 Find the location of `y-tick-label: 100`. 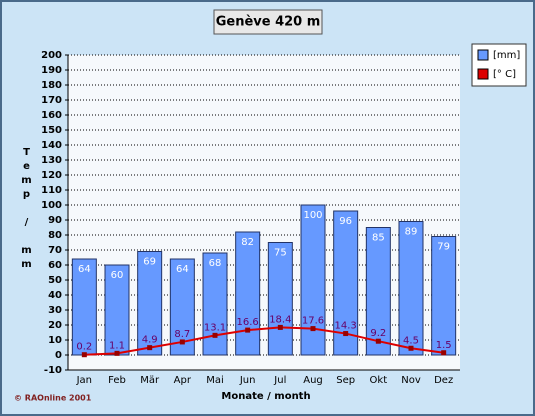

y-tick-label: 100 is located at coordinates (51, 205).